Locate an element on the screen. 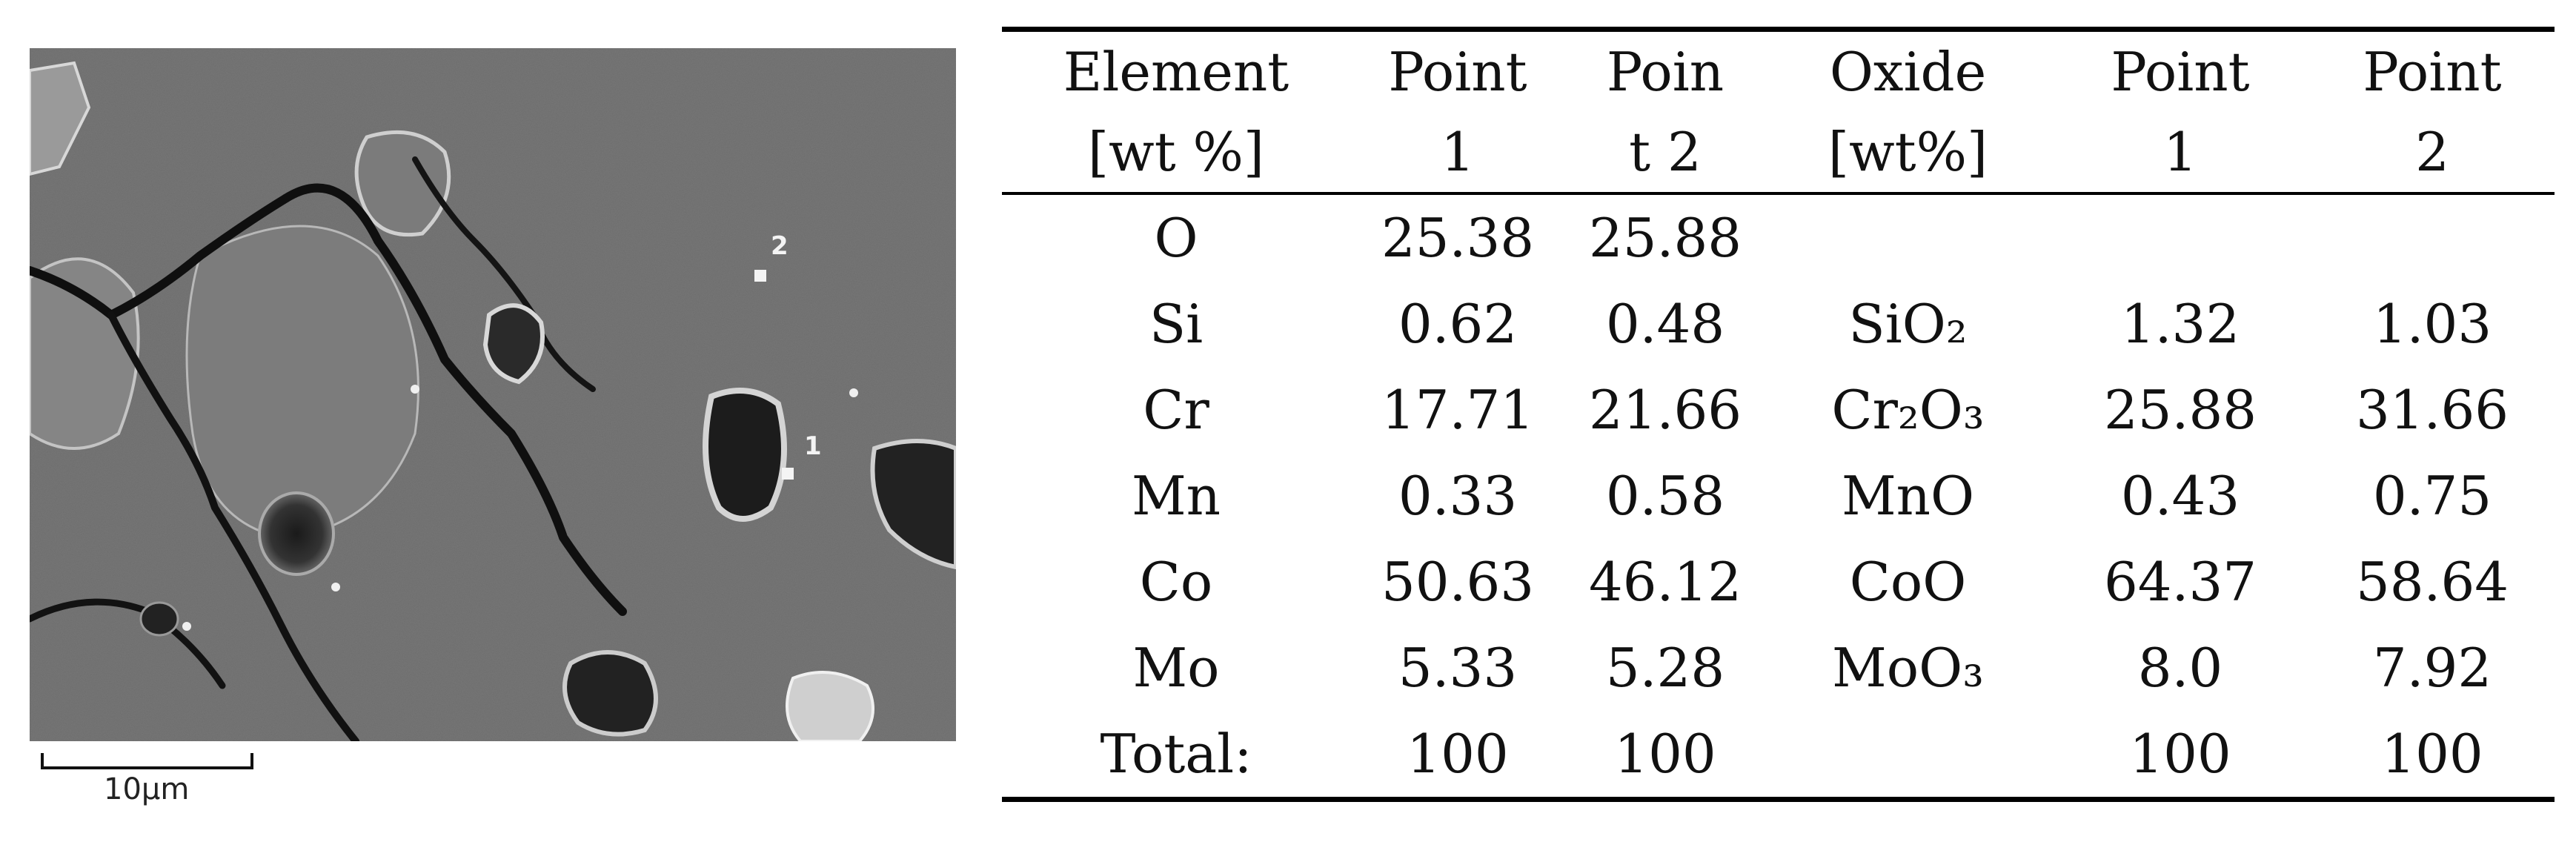 The image size is (2576, 842). pore-bottom is located at coordinates (610, 693).